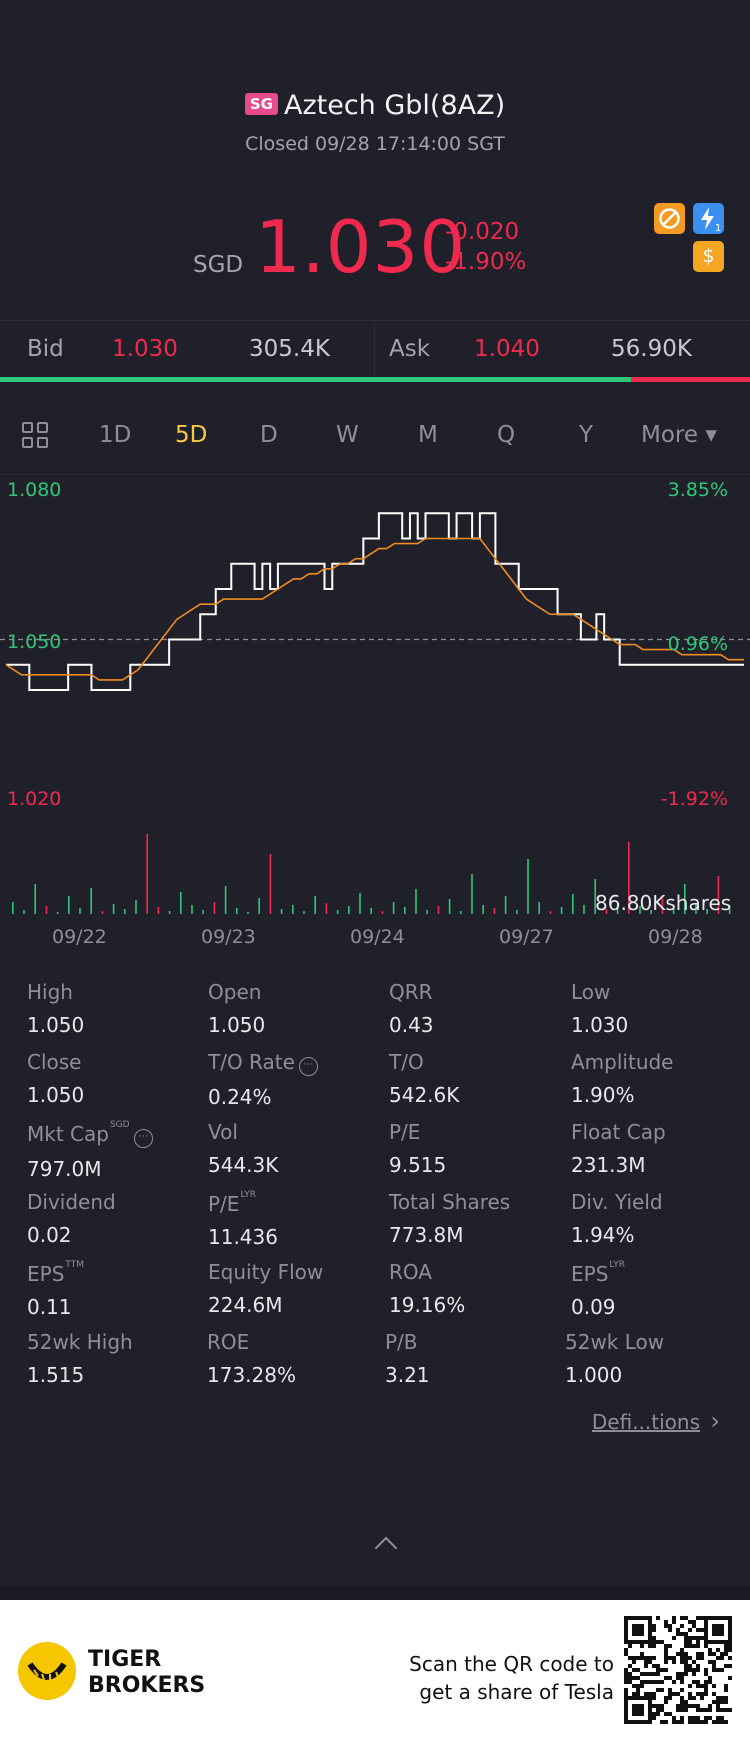  What do you see at coordinates (315, 379) in the screenshot?
I see `bid-ratio-bar` at bounding box center [315, 379].